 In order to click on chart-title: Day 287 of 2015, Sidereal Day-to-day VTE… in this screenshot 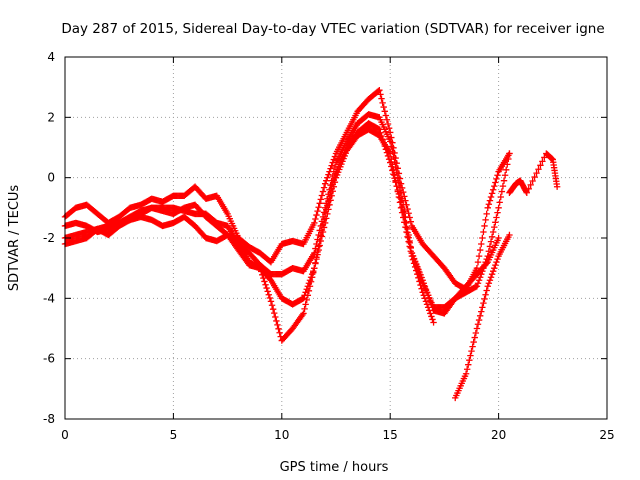, I will do `click(332, 29)`.